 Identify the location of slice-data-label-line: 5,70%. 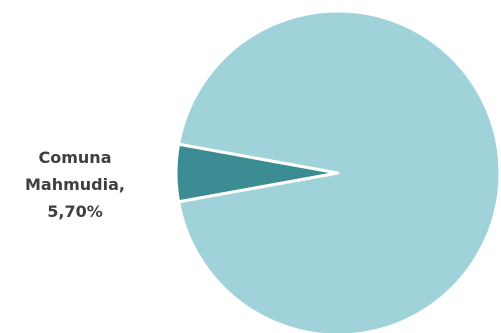
(75, 211).